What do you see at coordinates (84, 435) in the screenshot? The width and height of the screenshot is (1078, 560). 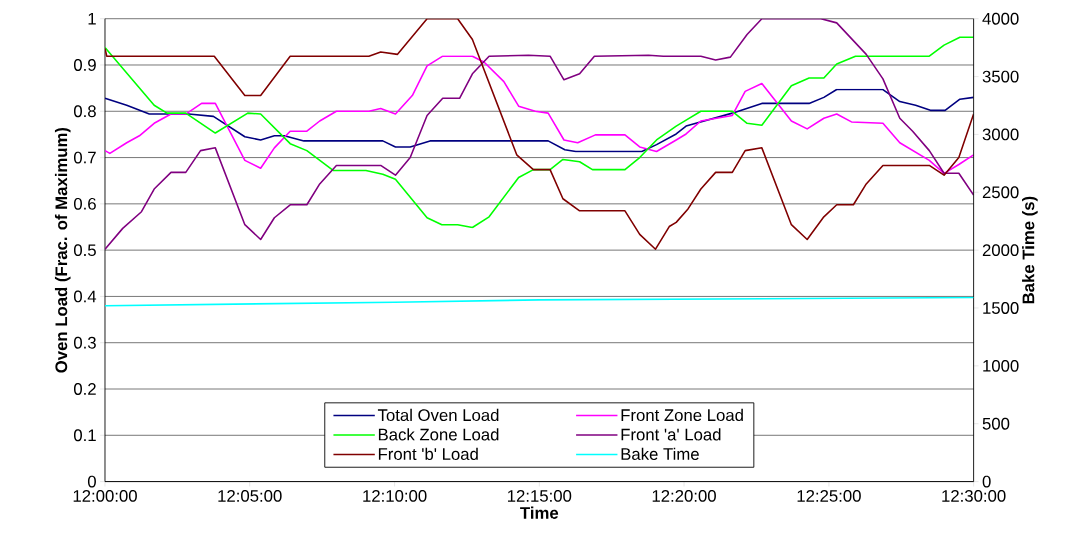 I see `y-tick-label: 0.1` at bounding box center [84, 435].